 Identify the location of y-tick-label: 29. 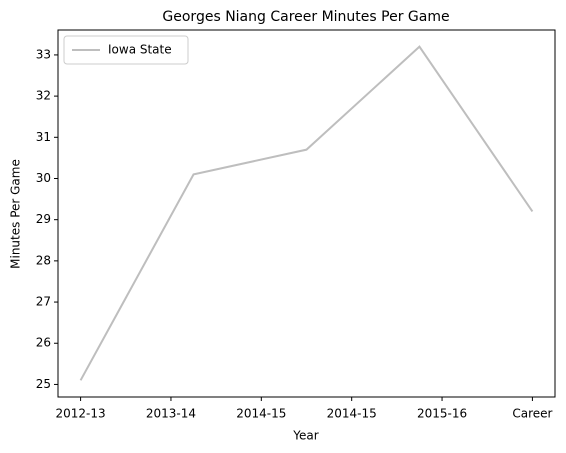
(43, 219).